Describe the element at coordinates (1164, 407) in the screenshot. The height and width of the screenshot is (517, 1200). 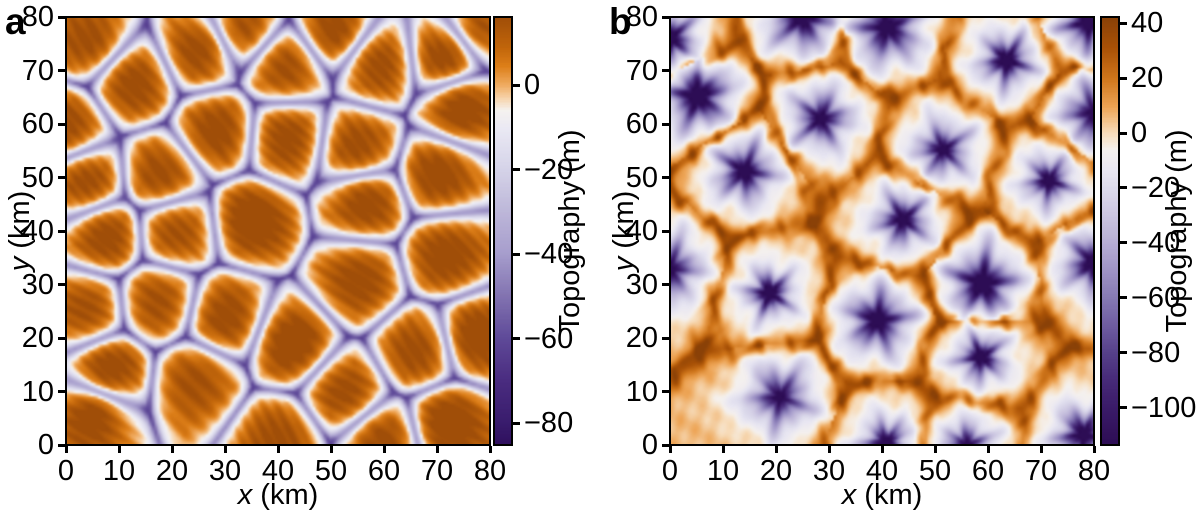
I see `colorbar-tick-label: −100` at that location.